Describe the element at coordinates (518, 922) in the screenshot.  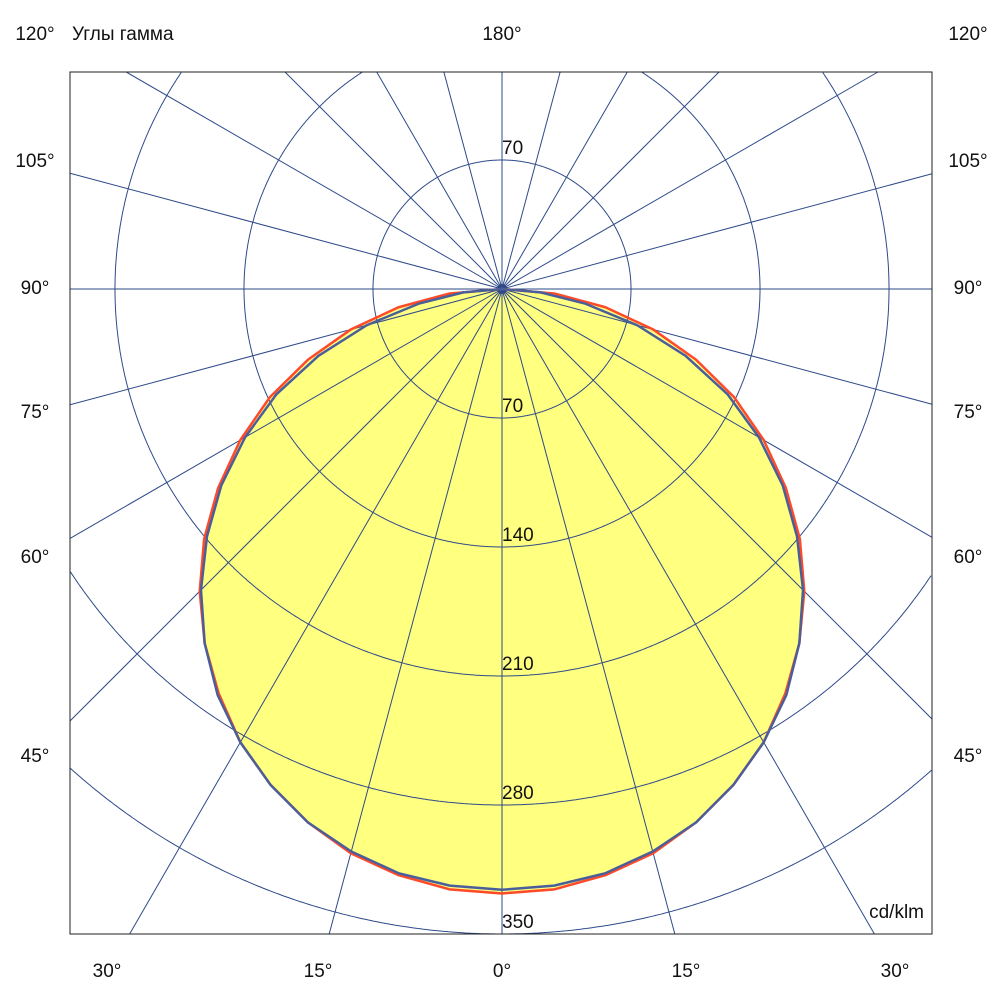
I see `radial-tick-label: 350` at that location.